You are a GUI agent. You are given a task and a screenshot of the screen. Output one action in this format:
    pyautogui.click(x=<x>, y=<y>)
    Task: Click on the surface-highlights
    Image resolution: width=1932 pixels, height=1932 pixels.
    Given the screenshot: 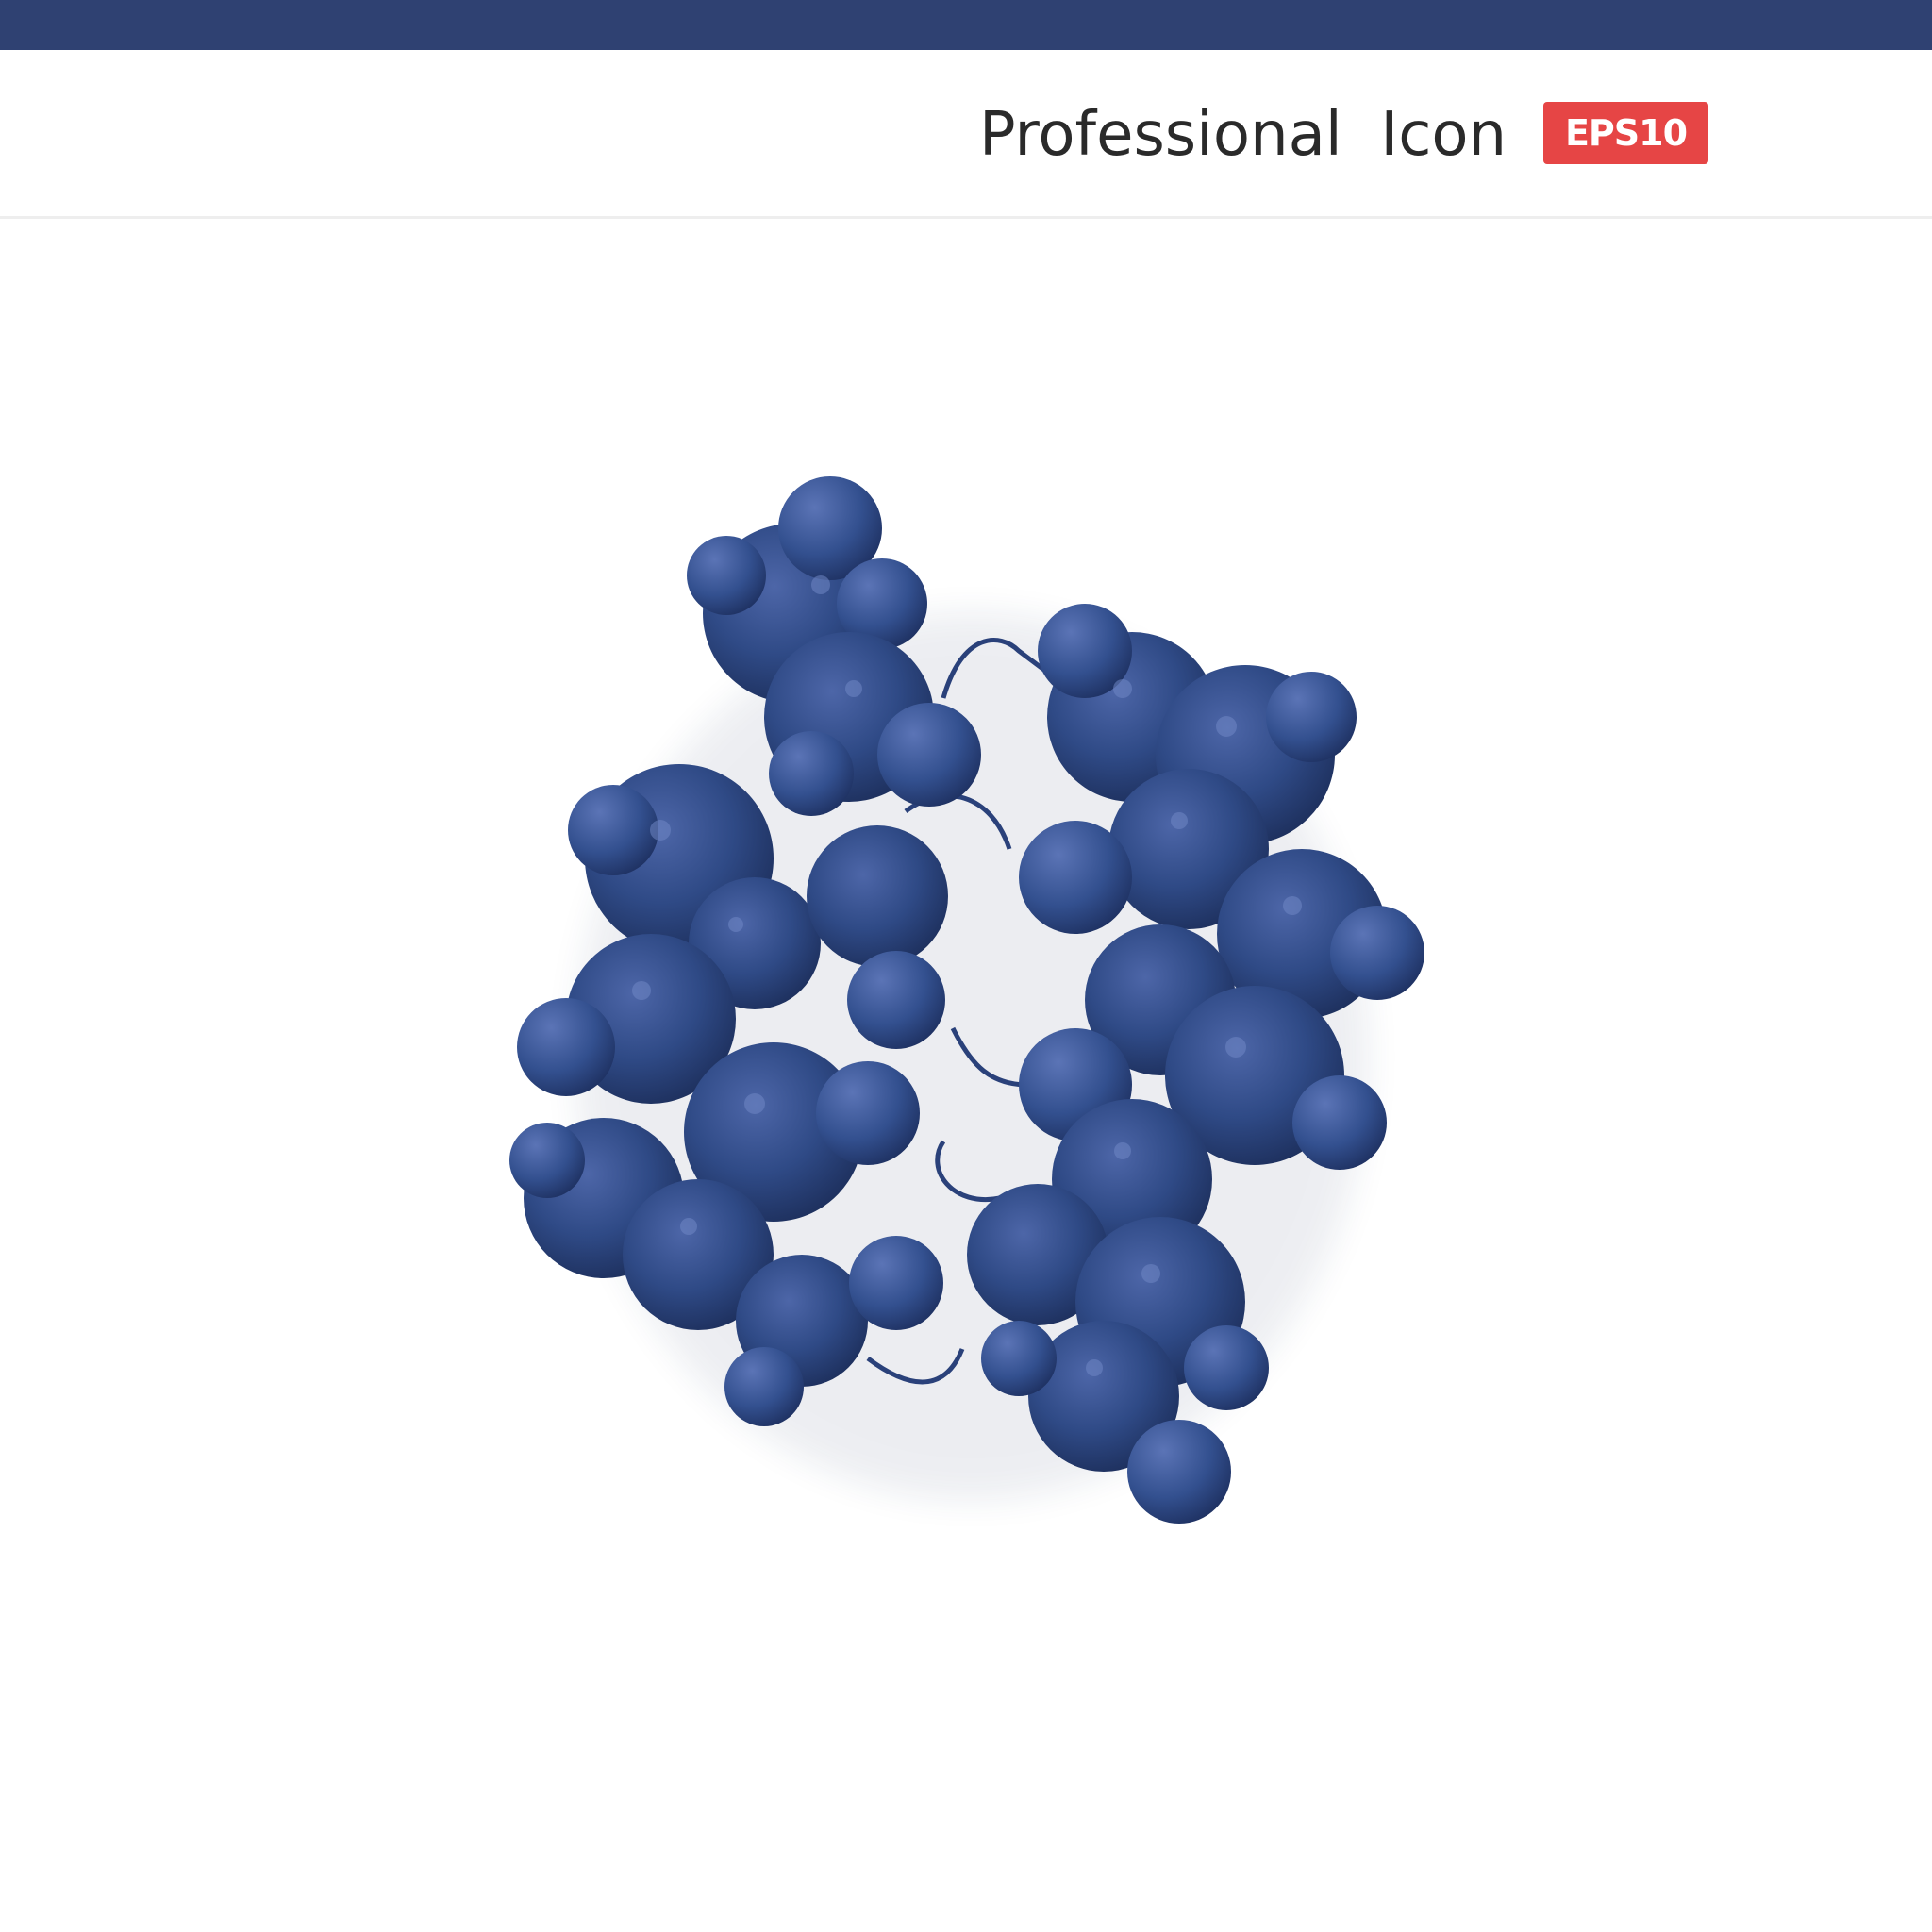 What is the action you would take?
    pyautogui.click(x=967, y=976)
    